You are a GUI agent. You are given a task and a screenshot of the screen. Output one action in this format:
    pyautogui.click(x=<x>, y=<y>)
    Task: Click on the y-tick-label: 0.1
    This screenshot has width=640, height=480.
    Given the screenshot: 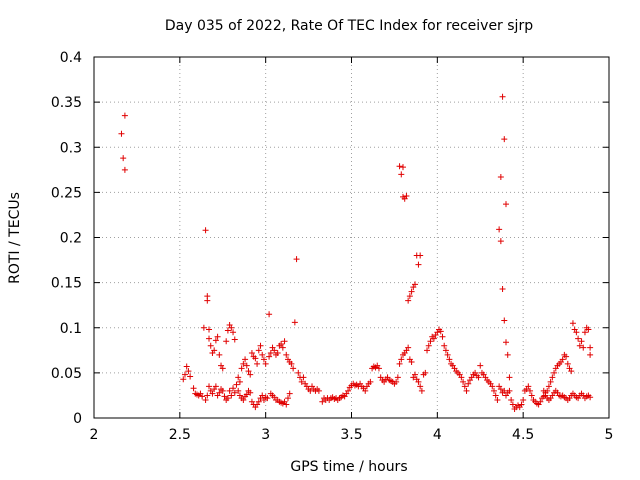 What is the action you would take?
    pyautogui.click(x=71, y=329)
    